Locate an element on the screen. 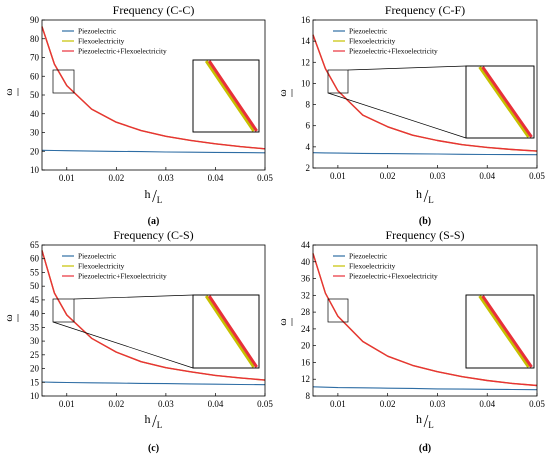  y-tick-label: 36 is located at coordinates (306, 279).